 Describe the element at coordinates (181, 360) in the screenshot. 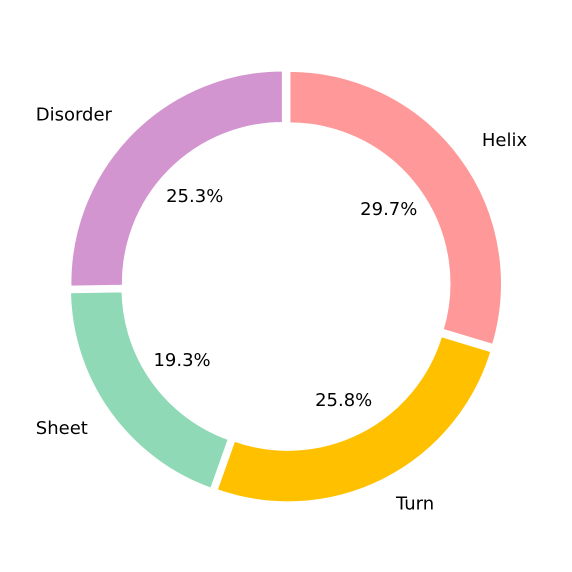

I see `pct-label-sheet: 19.3%` at that location.